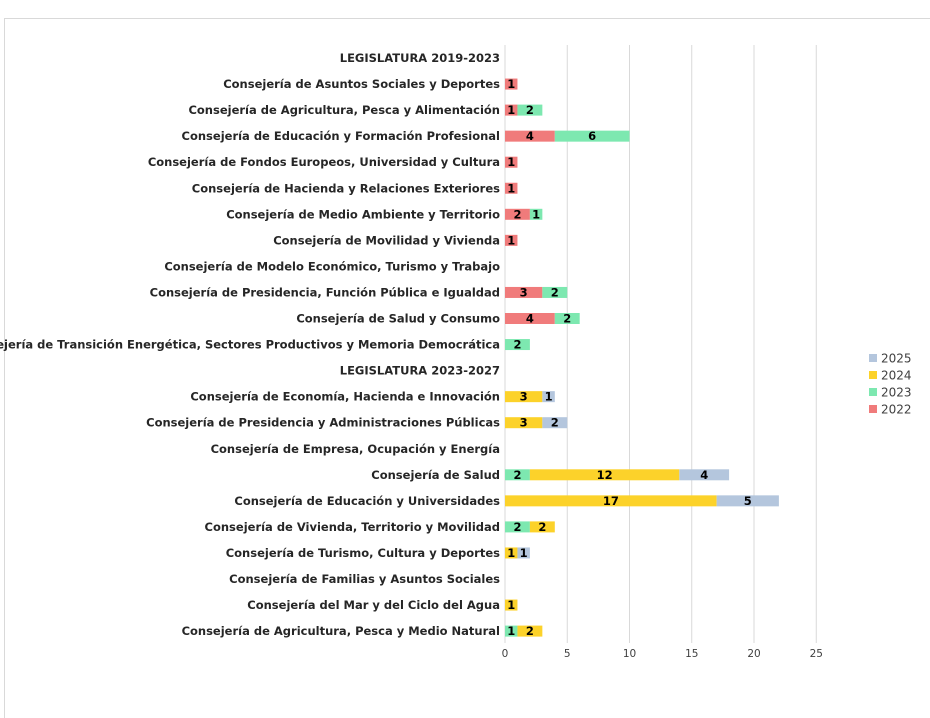 The width and height of the screenshot is (930, 718). Describe the element at coordinates (435, 475) in the screenshot. I see `category-label: Consejería de Salud` at that location.